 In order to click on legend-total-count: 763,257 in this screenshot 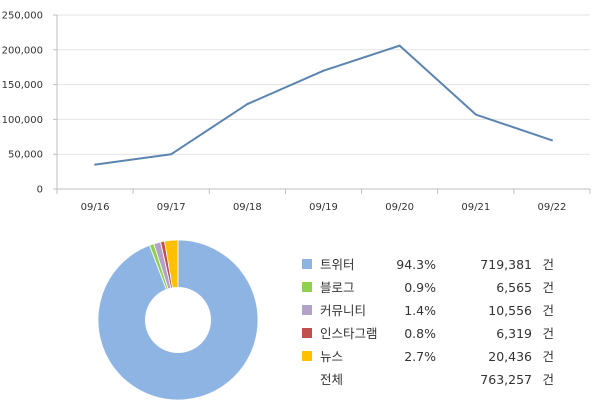, I will do `click(506, 379)`.